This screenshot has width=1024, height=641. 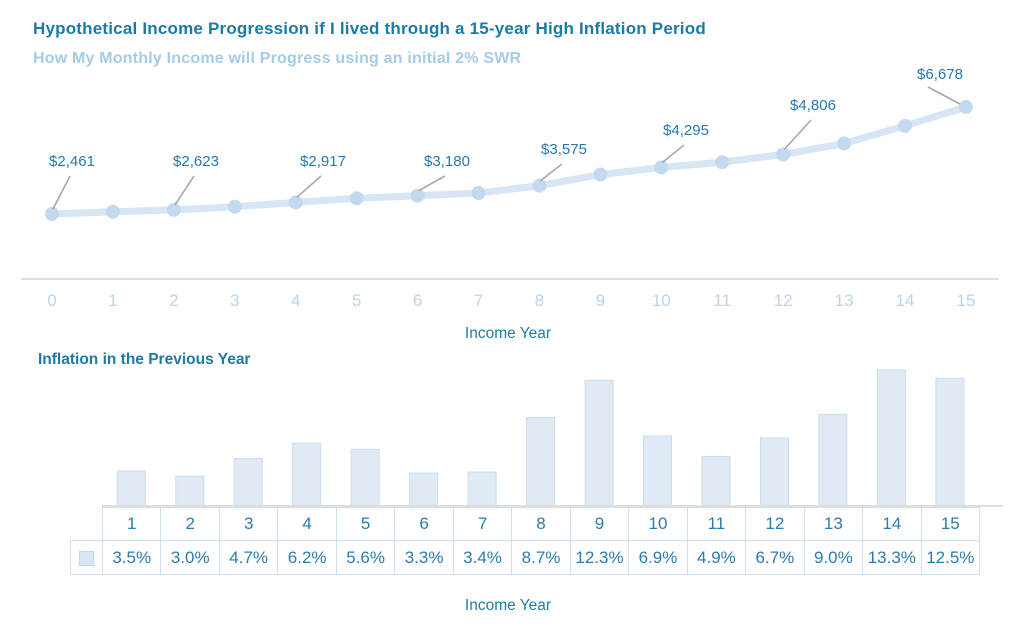 What do you see at coordinates (447, 161) in the screenshot?
I see `data-point-label: $3,180` at bounding box center [447, 161].